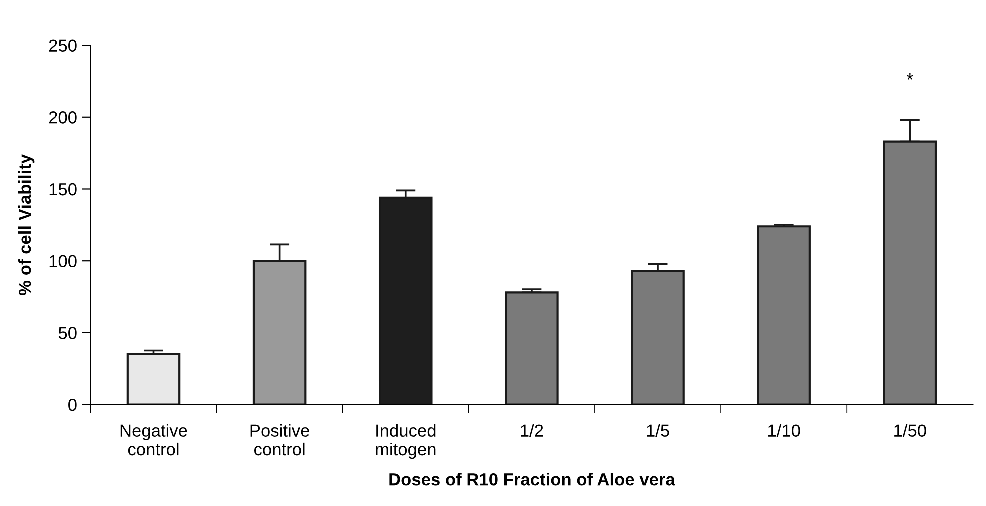 The image size is (986, 506). I want to click on y-tick-label: 250, so click(63, 46).